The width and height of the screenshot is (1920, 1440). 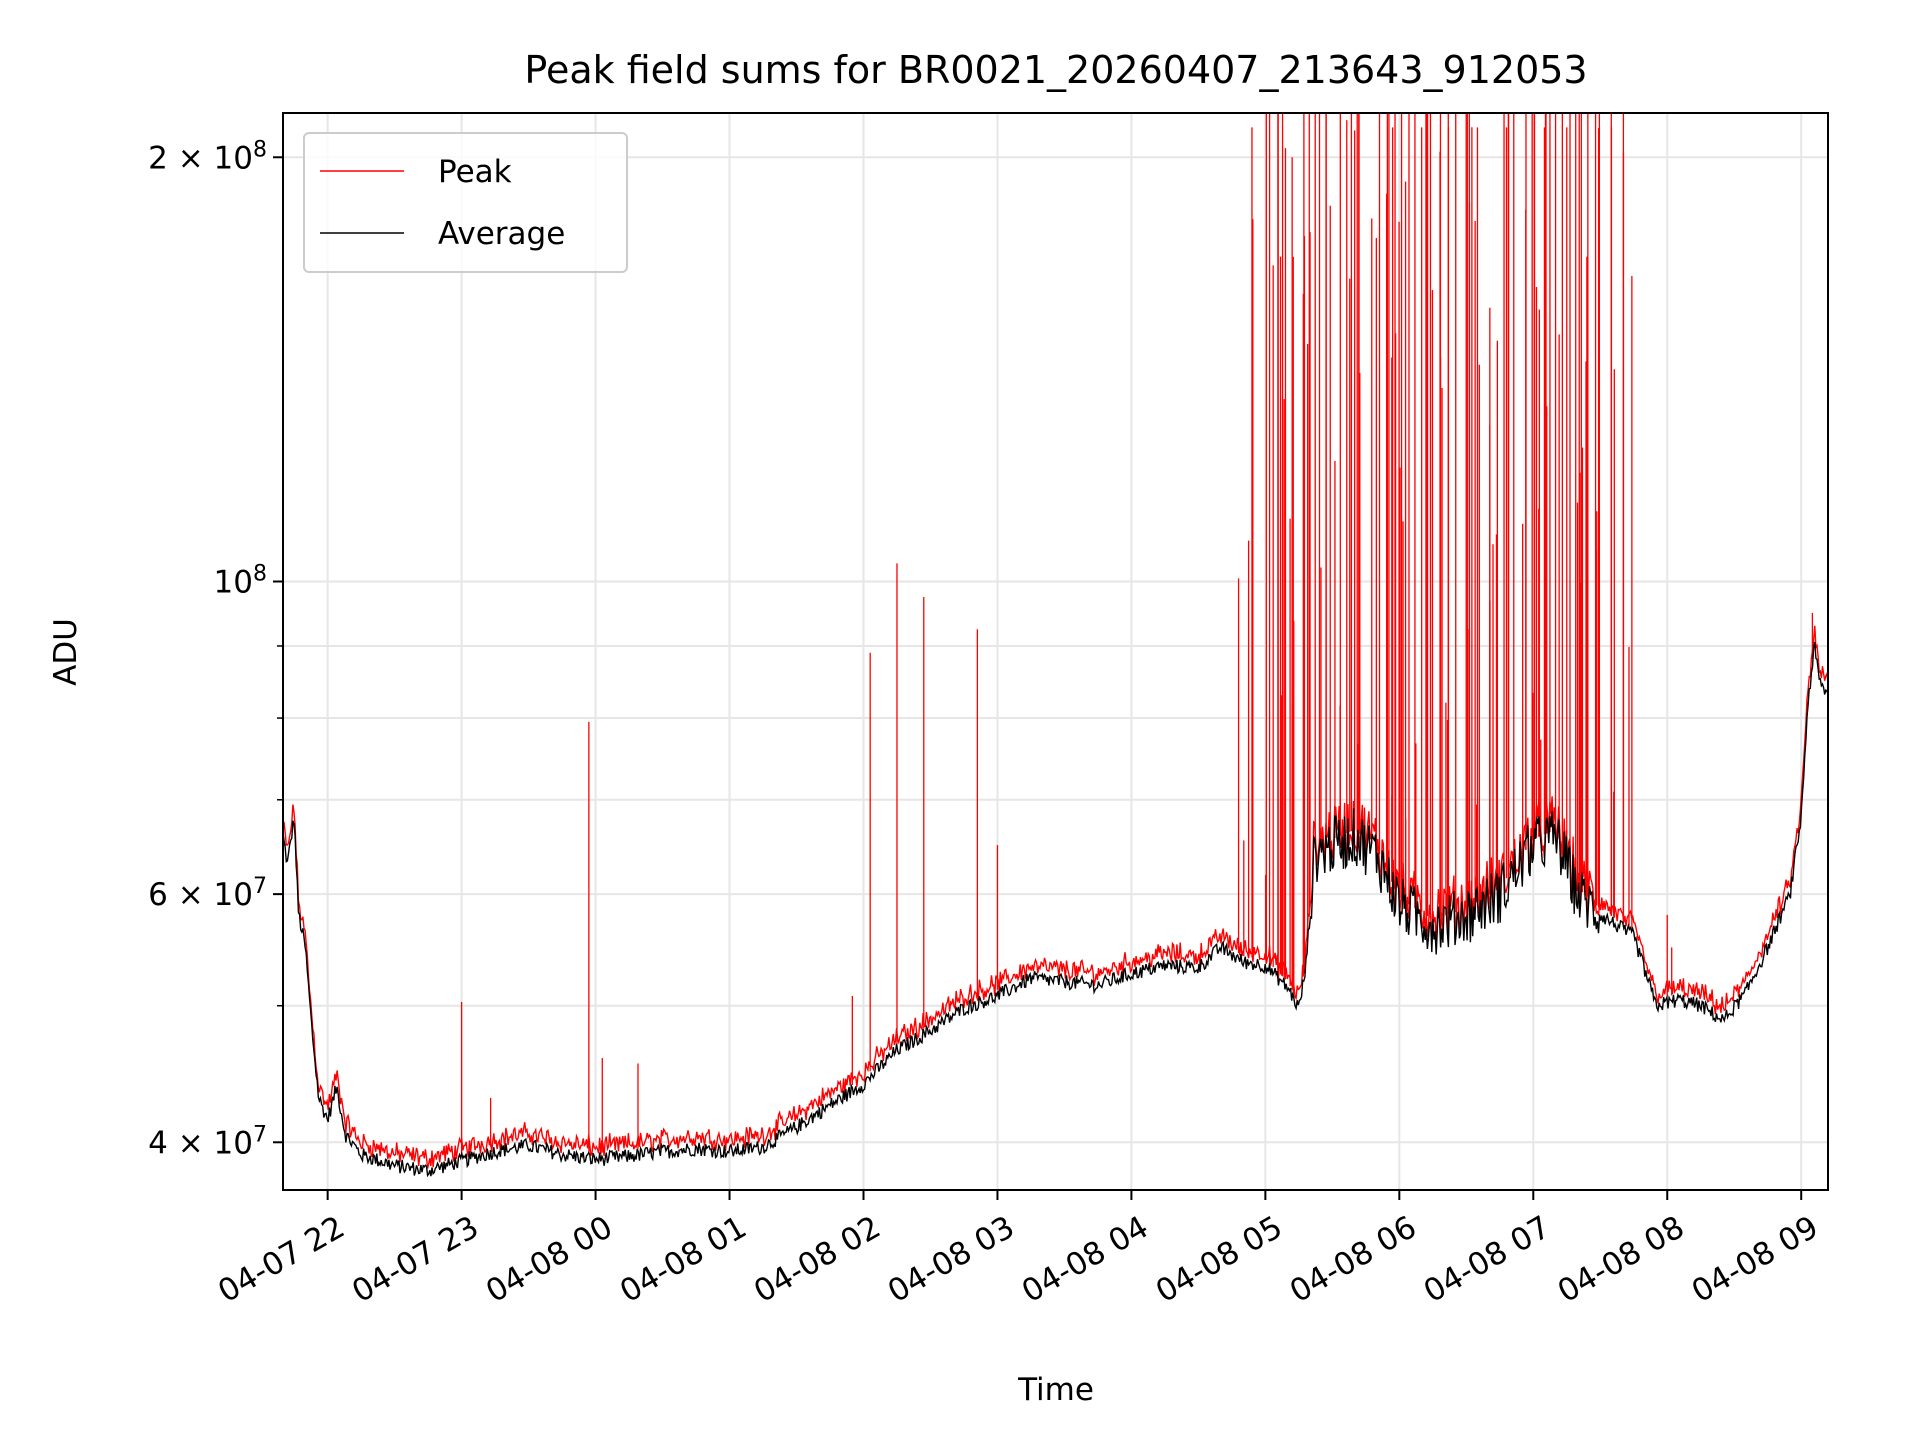 What do you see at coordinates (1055, 1390) in the screenshot?
I see `x-axis-label: Time` at bounding box center [1055, 1390].